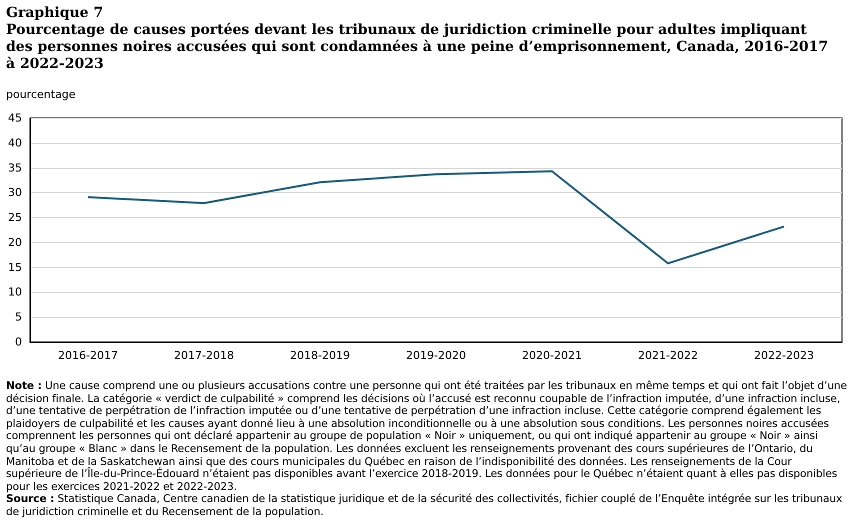 The height and width of the screenshot is (530, 852). I want to click on y-tick-label: 10, so click(15, 292).